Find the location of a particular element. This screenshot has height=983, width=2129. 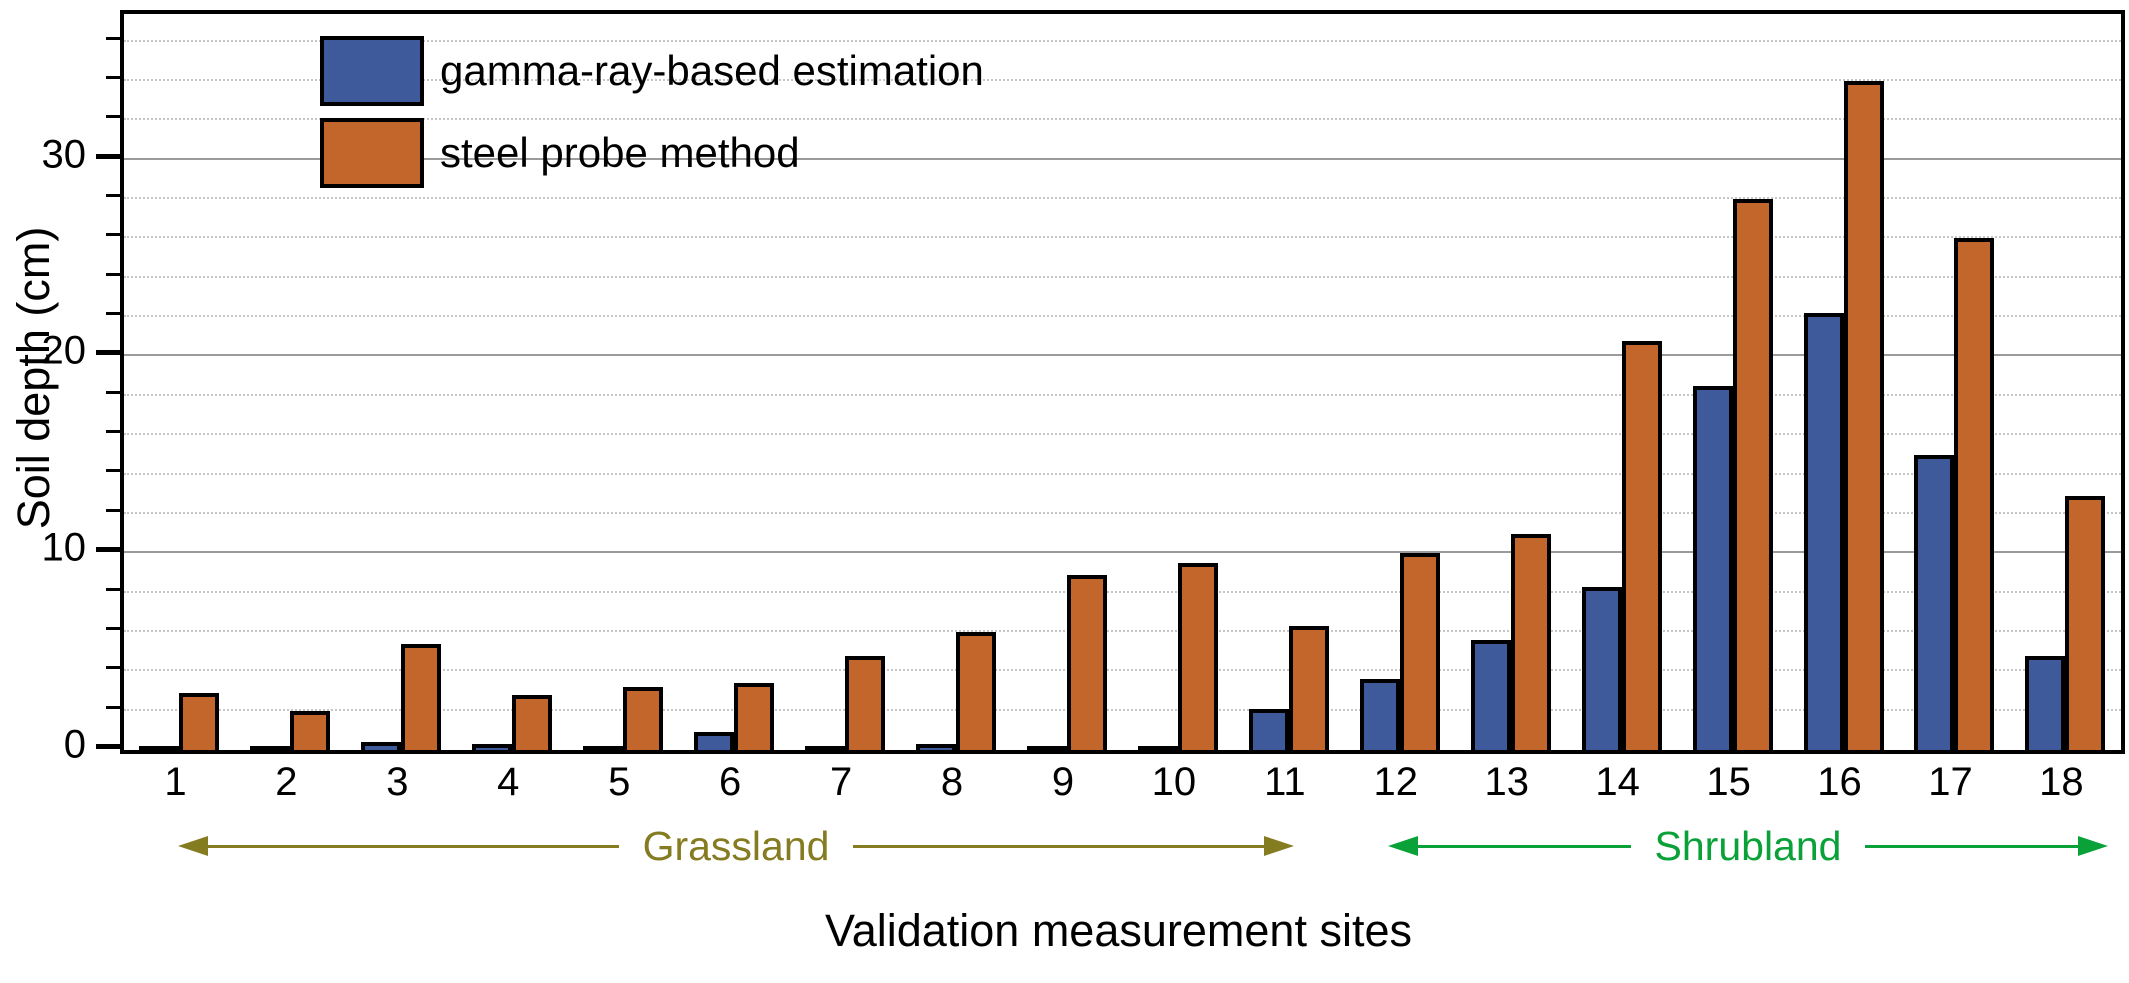

bar-site12-gamma is located at coordinates (1379, 714).